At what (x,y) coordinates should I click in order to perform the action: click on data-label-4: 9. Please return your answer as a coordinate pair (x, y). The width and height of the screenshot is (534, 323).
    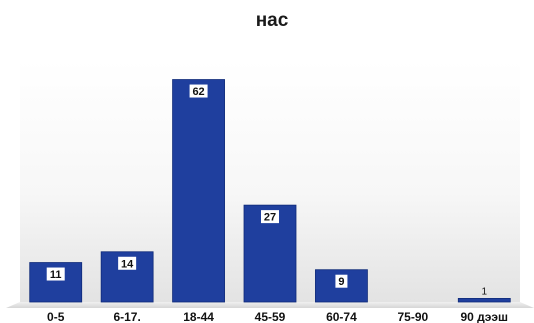
    Looking at the image, I should click on (341, 281).